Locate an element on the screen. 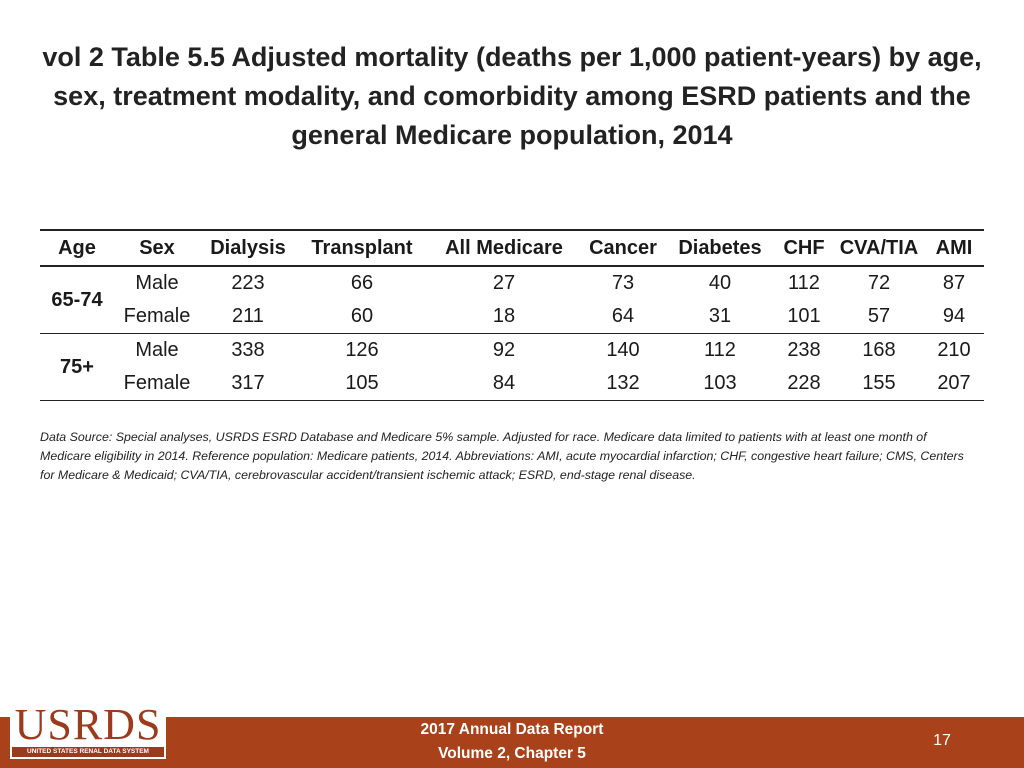  header-transplant: Transplant is located at coordinates (362, 247).